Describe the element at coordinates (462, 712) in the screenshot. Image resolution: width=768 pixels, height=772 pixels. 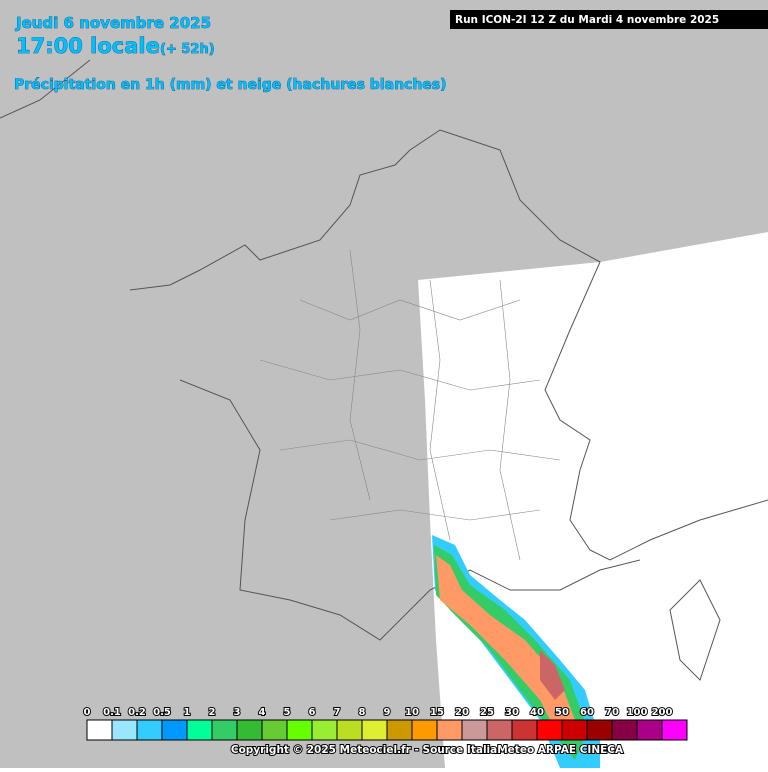
I see `legend-label: 20` at that location.